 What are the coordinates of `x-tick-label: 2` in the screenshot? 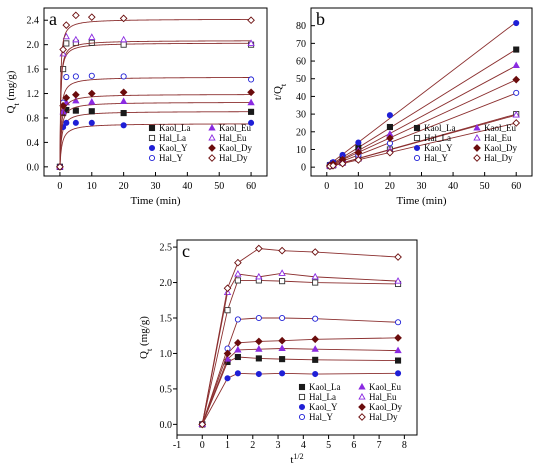 It's located at (252, 445).